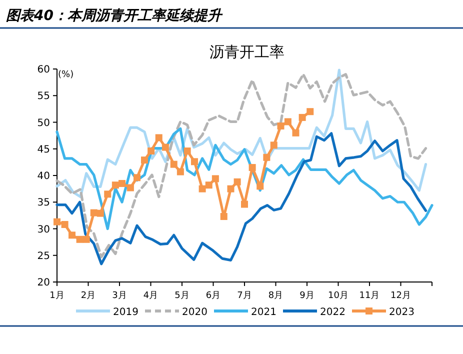 This screenshot has height=354, width=463. I want to click on x-tick-label: 4月, so click(150, 296).